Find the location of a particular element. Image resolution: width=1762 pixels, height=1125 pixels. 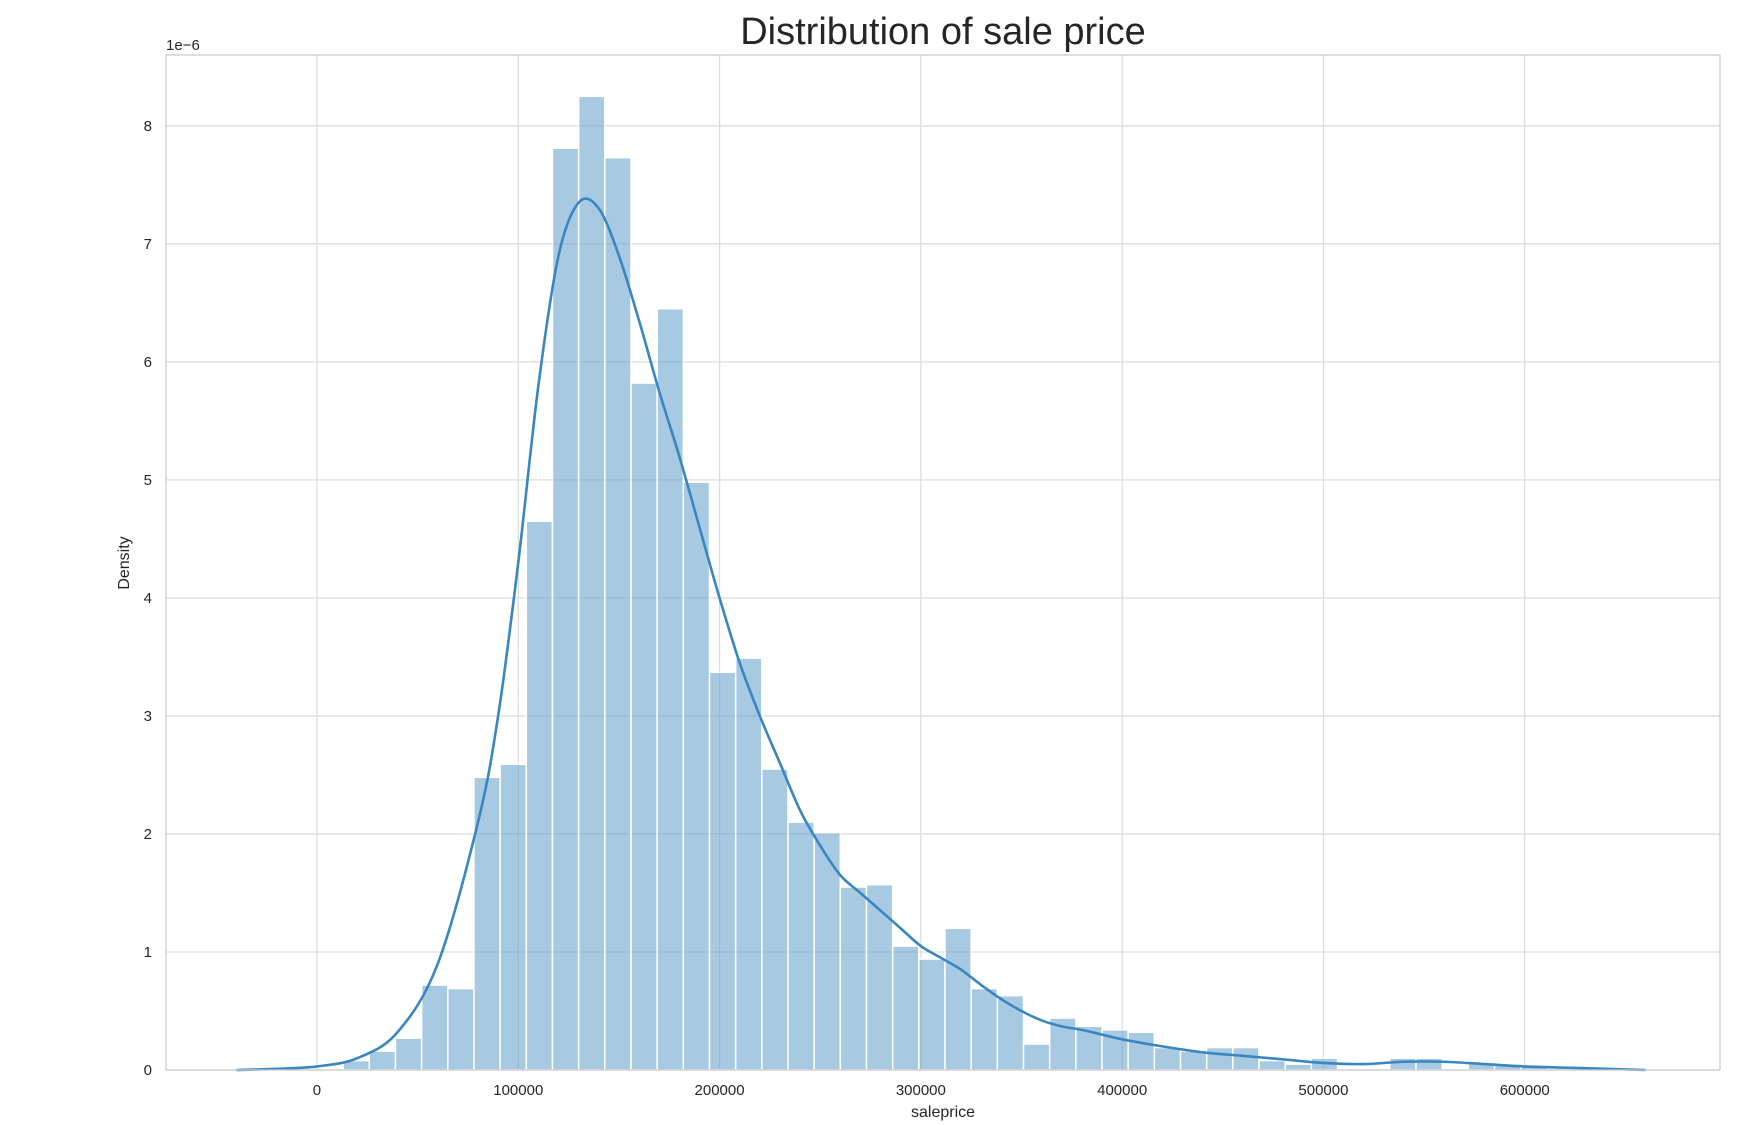

y-tick-label: 3 is located at coordinates (148, 716).